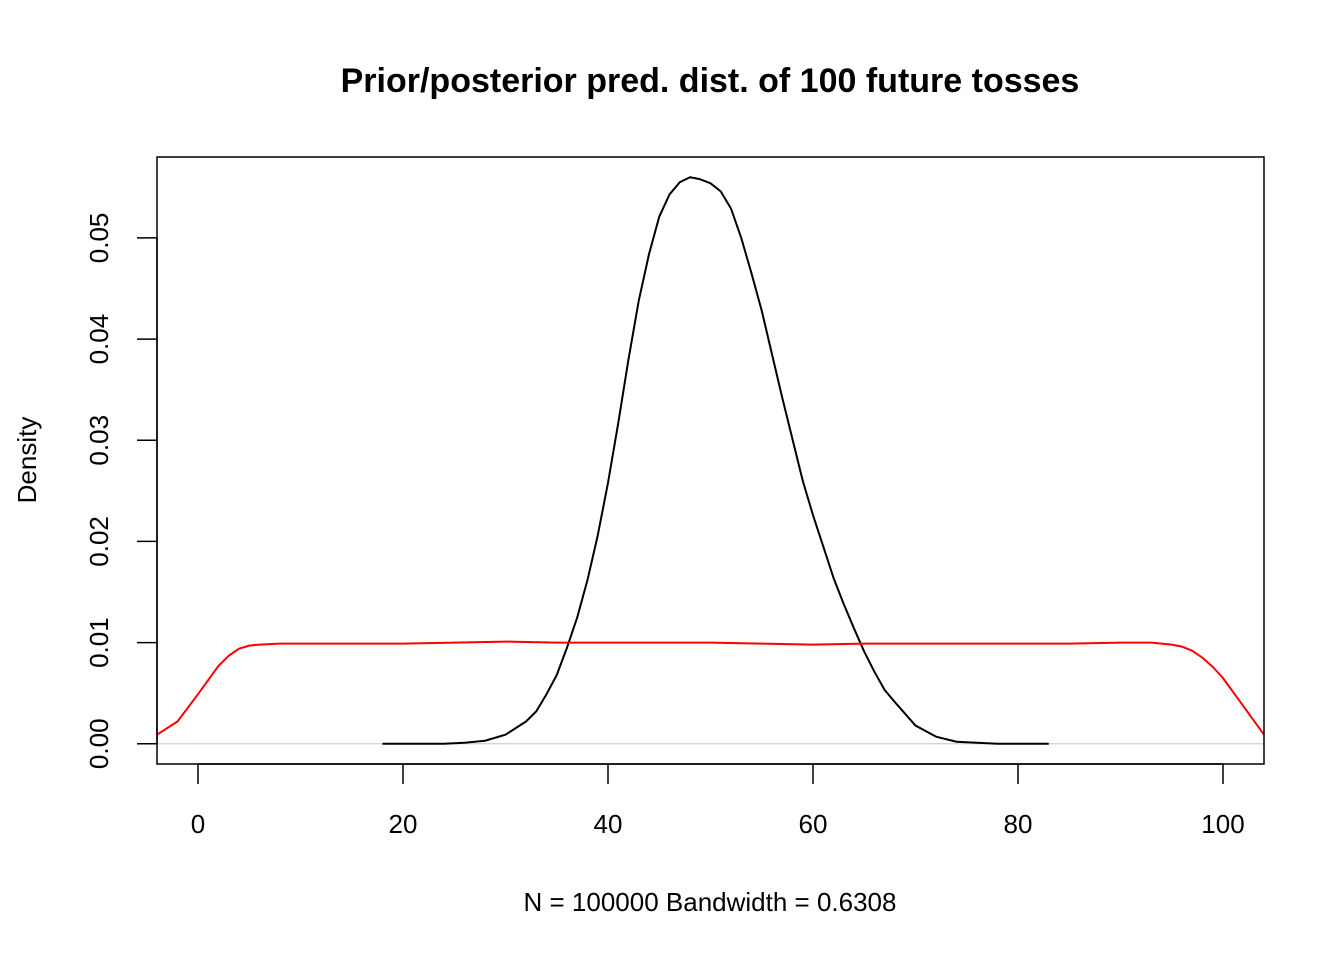 This screenshot has height=960, width=1344. I want to click on y-tick-label: 0.00, so click(99, 743).